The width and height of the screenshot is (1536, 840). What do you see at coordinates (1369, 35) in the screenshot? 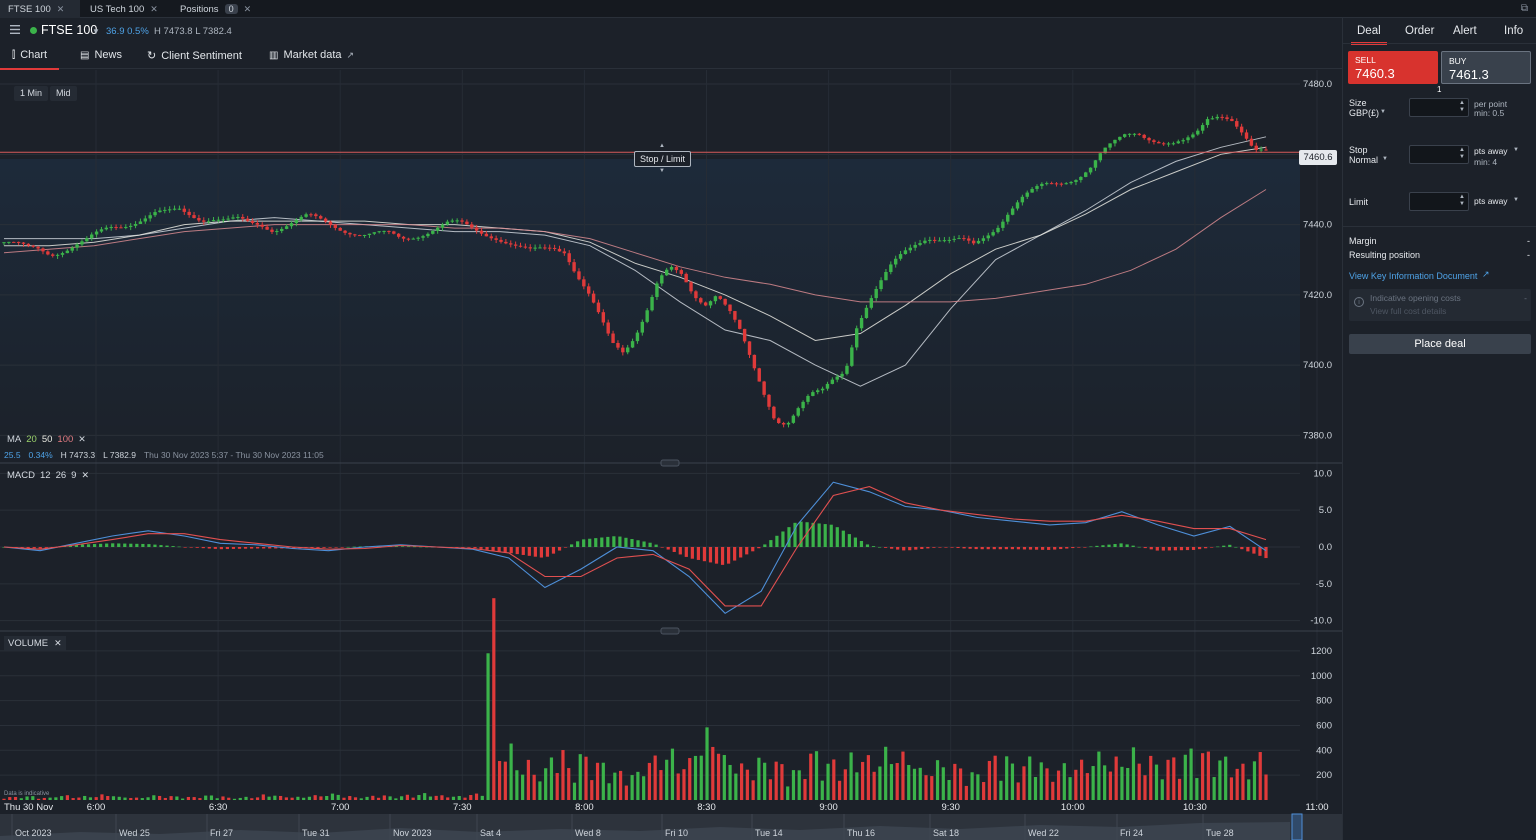
I see `tab-deal: Deal` at bounding box center [1369, 35].